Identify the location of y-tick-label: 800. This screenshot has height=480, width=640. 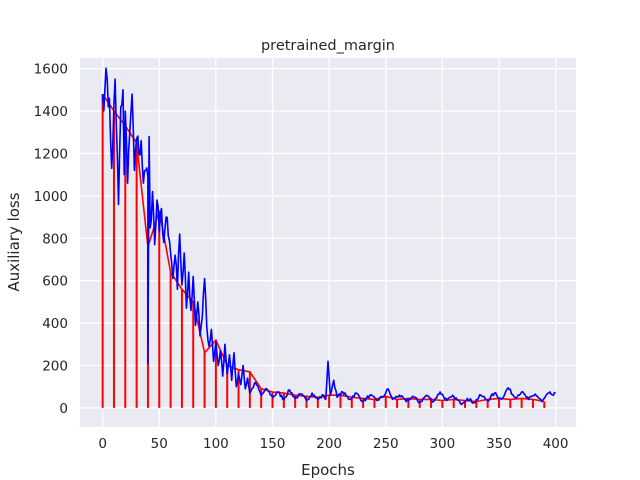
(55, 239).